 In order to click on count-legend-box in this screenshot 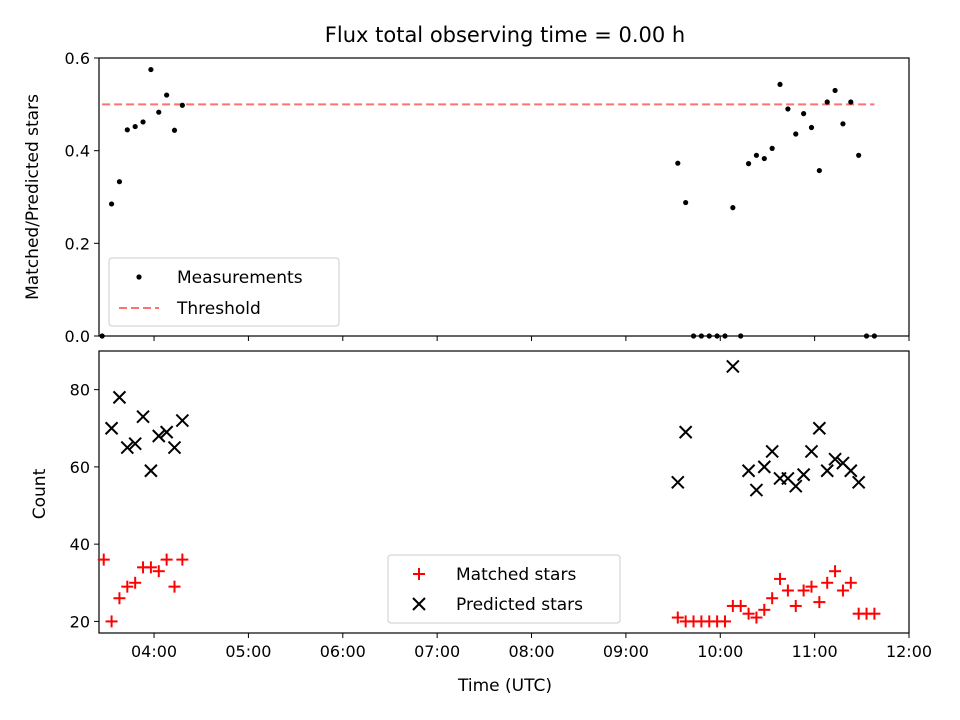, I will do `click(504, 589)`.